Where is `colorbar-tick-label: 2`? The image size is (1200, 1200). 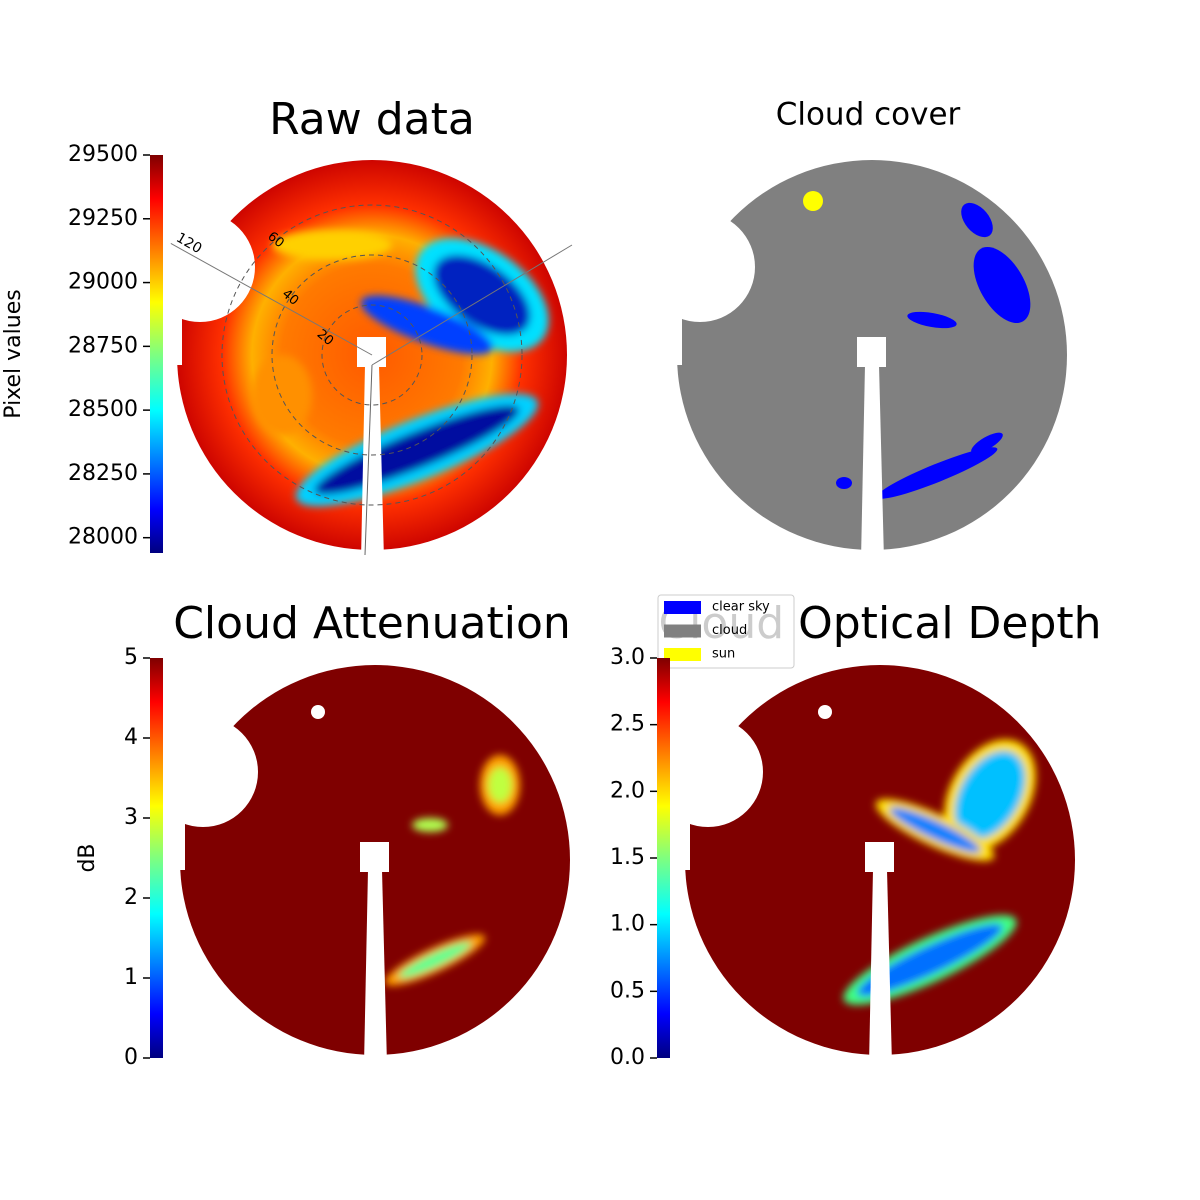 colorbar-tick-label: 2 is located at coordinates (131, 897).